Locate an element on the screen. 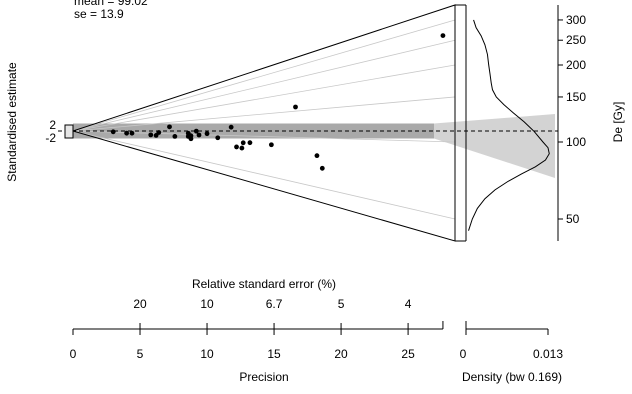 The height and width of the screenshot is (394, 632). stat-mean: mean = 99.02 is located at coordinates (111, 4).